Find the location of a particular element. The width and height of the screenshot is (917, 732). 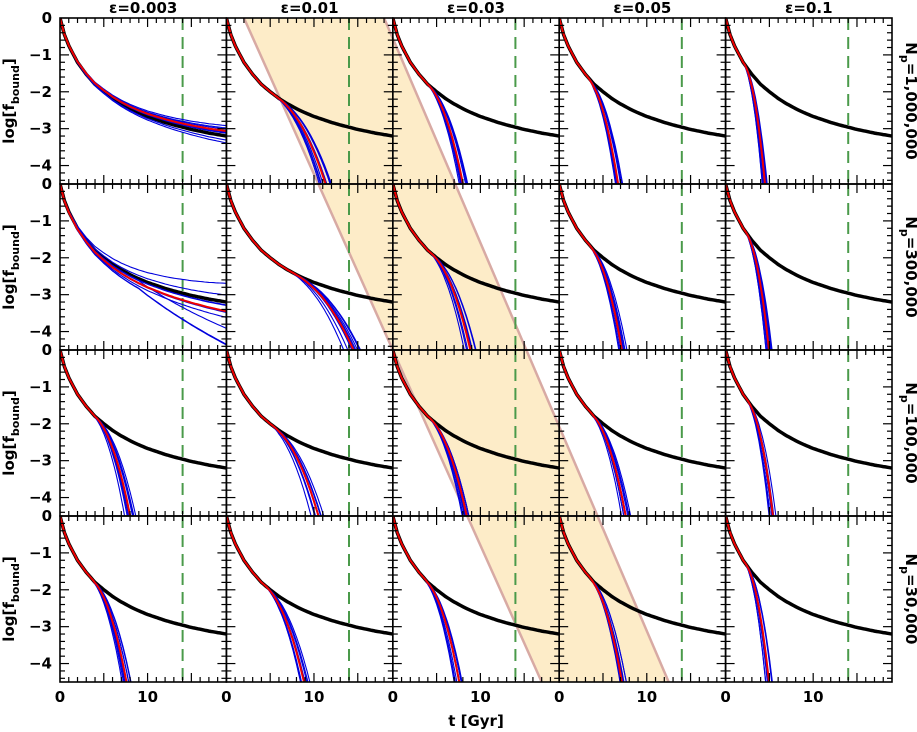

panel-r0-c4 is located at coordinates (808, 101).